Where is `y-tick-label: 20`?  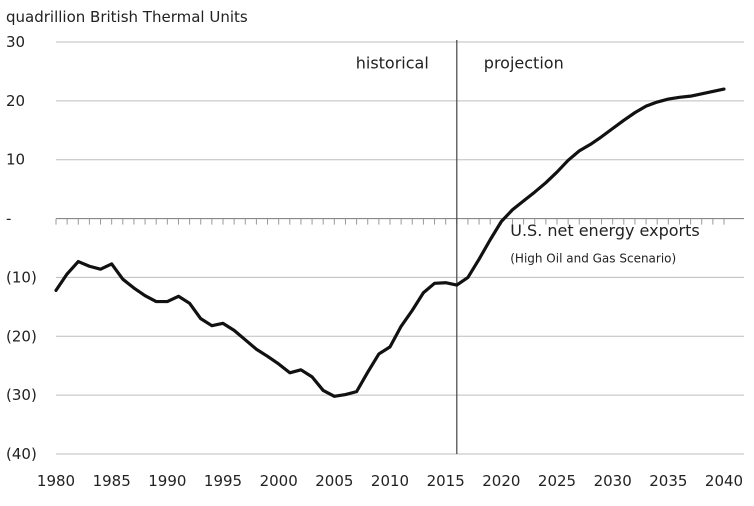 y-tick-label: 20 is located at coordinates (15, 101).